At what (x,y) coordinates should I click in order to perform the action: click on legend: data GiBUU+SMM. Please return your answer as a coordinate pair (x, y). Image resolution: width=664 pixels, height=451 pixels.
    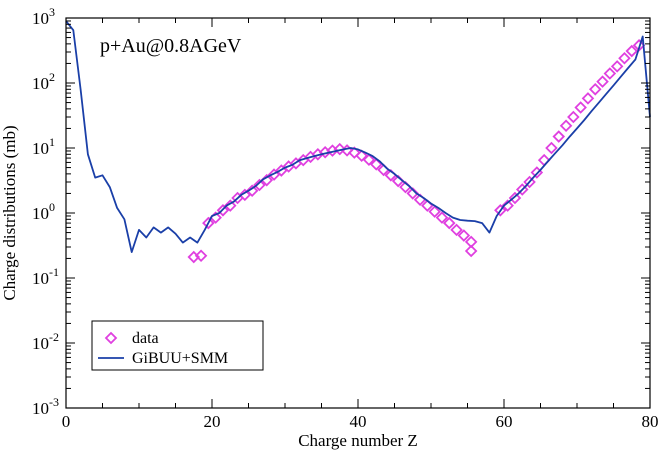
    Looking at the image, I should click on (177, 345).